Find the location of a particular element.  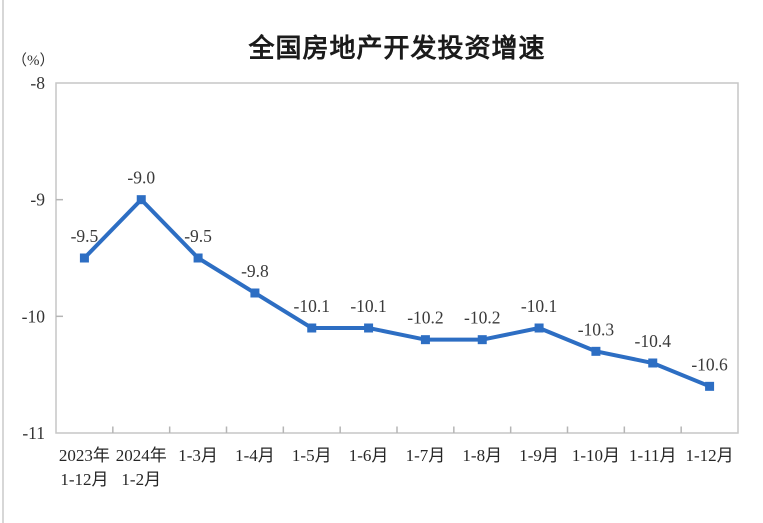

y-axis-unit-label: （%） is located at coordinates (33, 61).